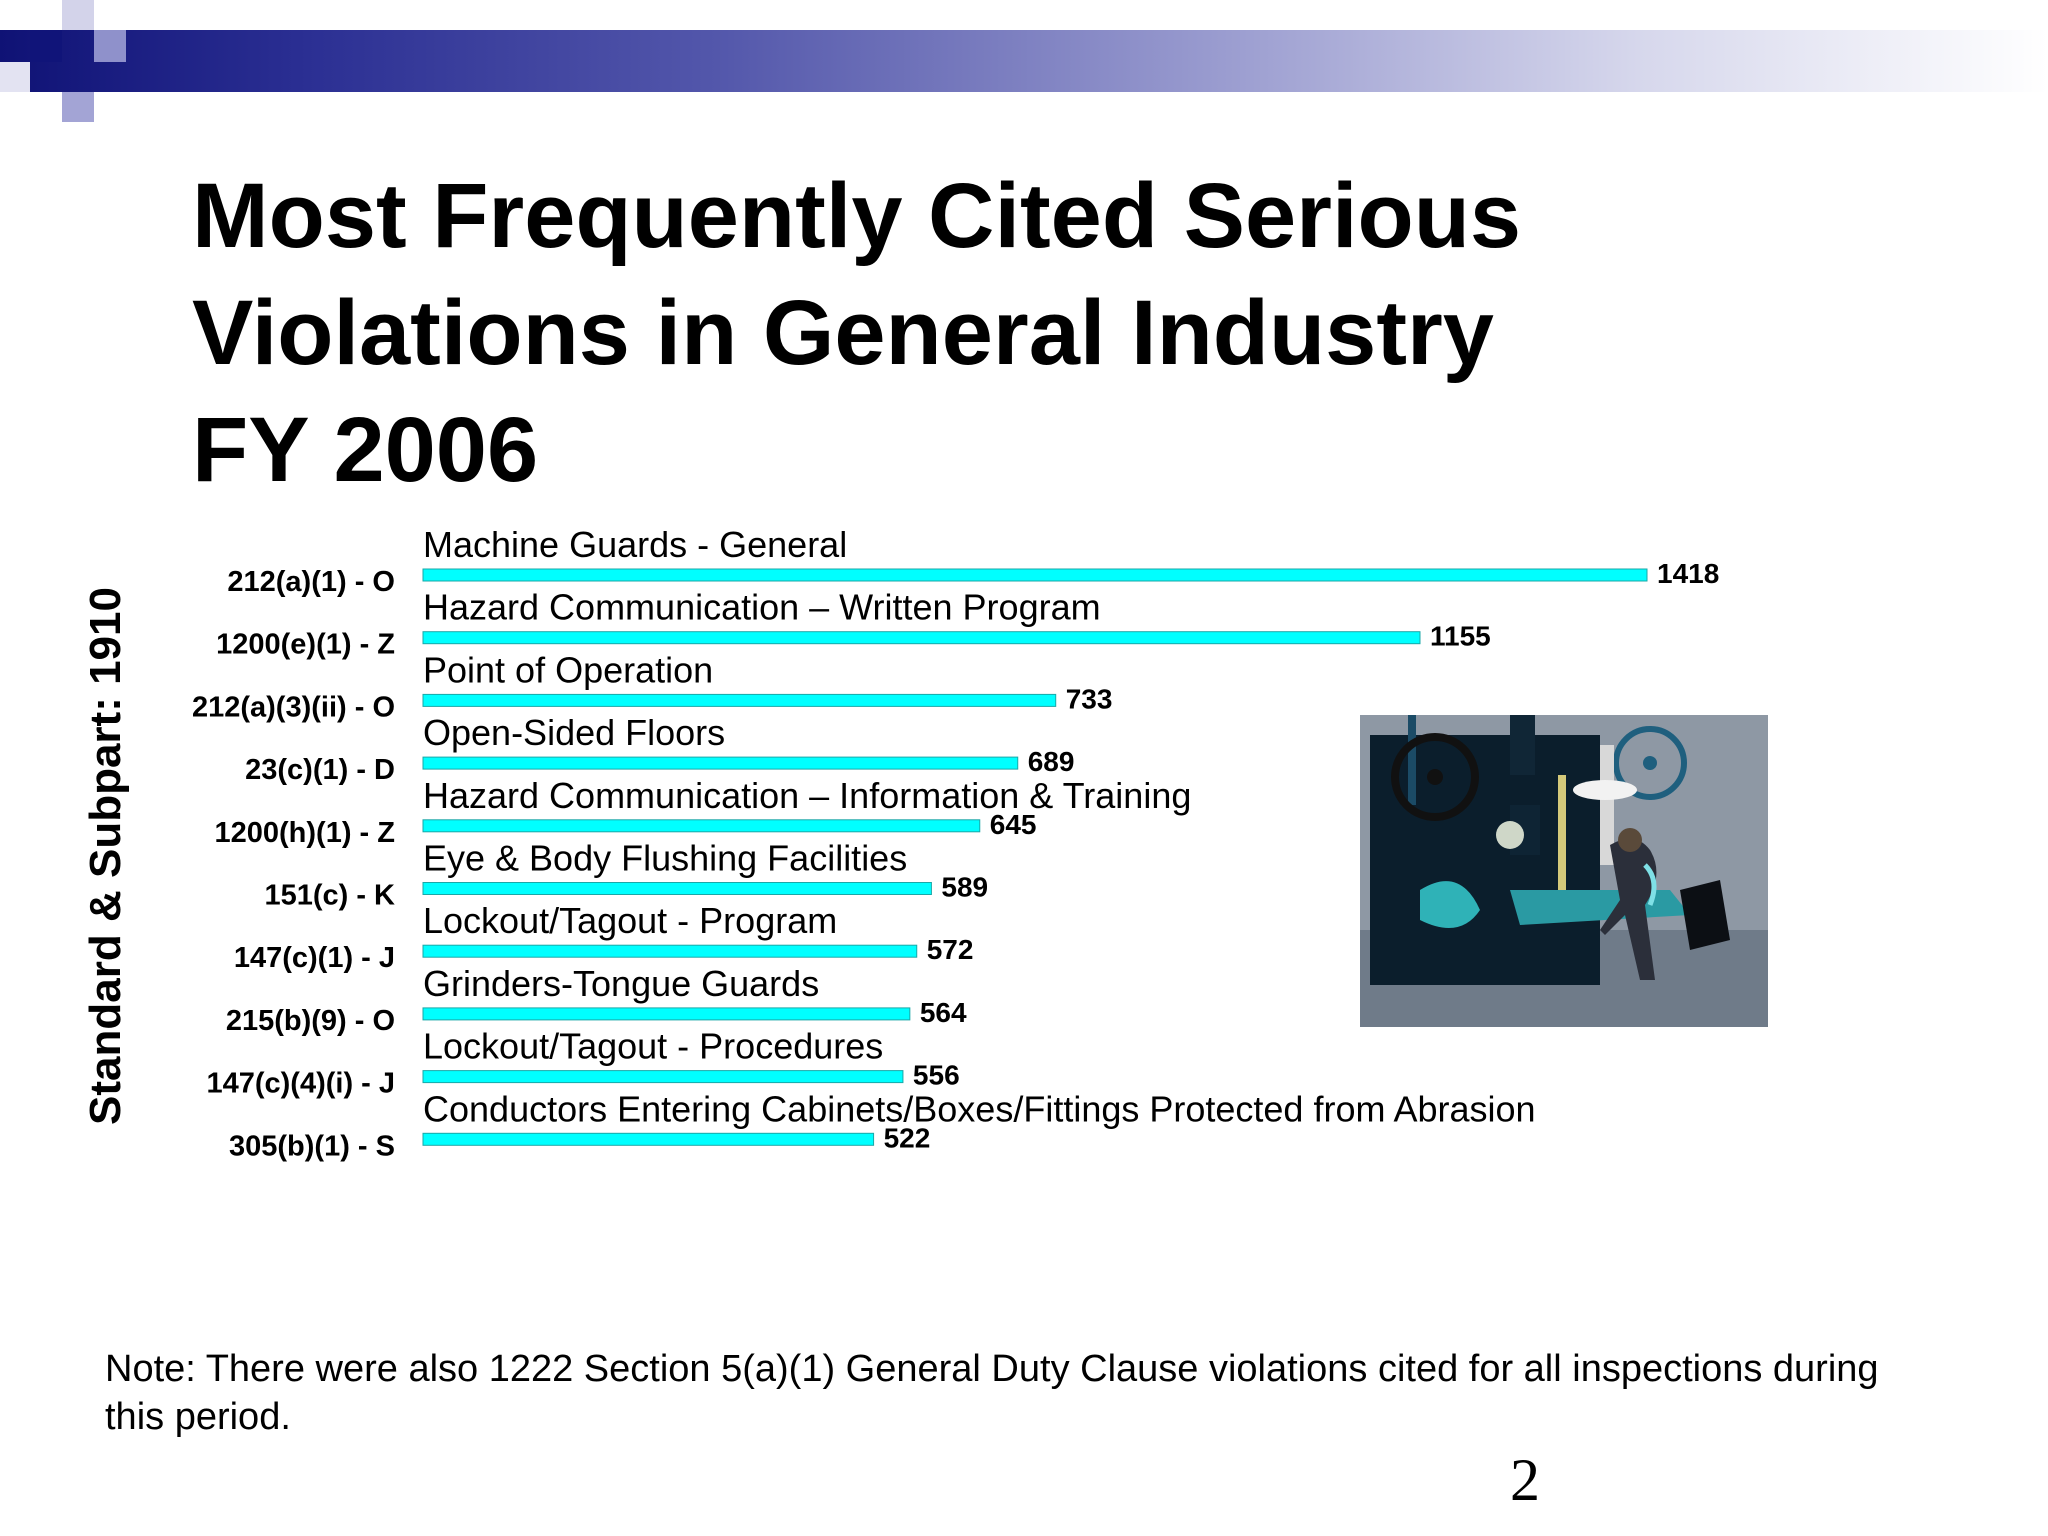 The image size is (2048, 1536). I want to click on bar-description: Machine Guards - General, so click(635, 544).